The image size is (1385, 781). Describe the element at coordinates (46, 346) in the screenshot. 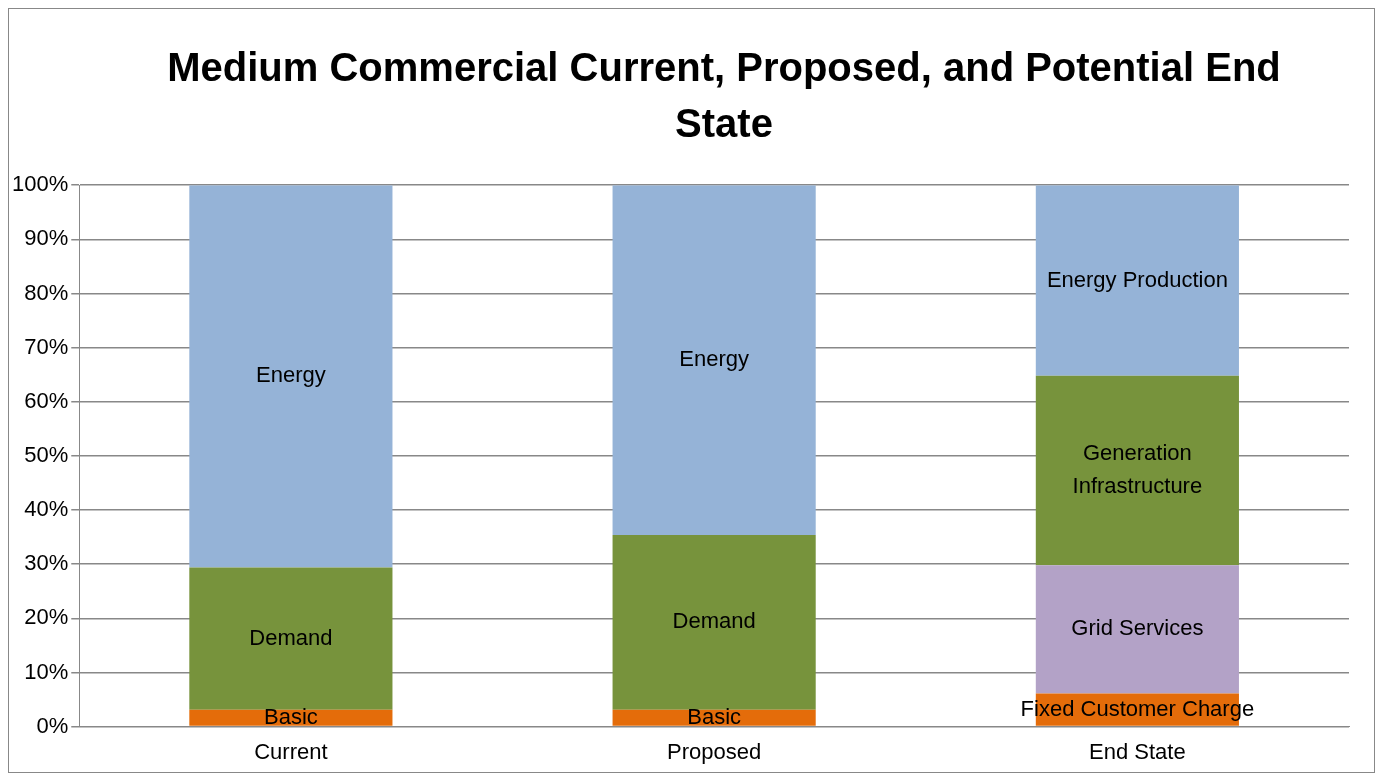

I see `y-tick-label: 70%` at that location.